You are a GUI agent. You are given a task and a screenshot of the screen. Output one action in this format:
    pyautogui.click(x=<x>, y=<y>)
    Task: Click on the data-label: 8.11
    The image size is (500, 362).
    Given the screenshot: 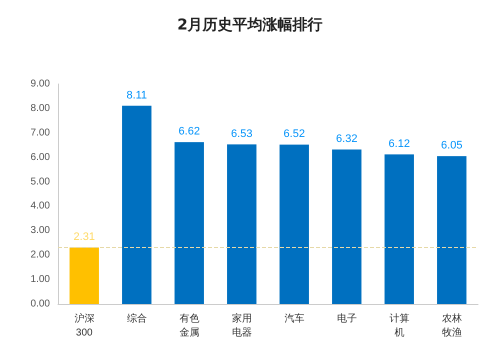 What is the action you would take?
    pyautogui.click(x=137, y=95)
    